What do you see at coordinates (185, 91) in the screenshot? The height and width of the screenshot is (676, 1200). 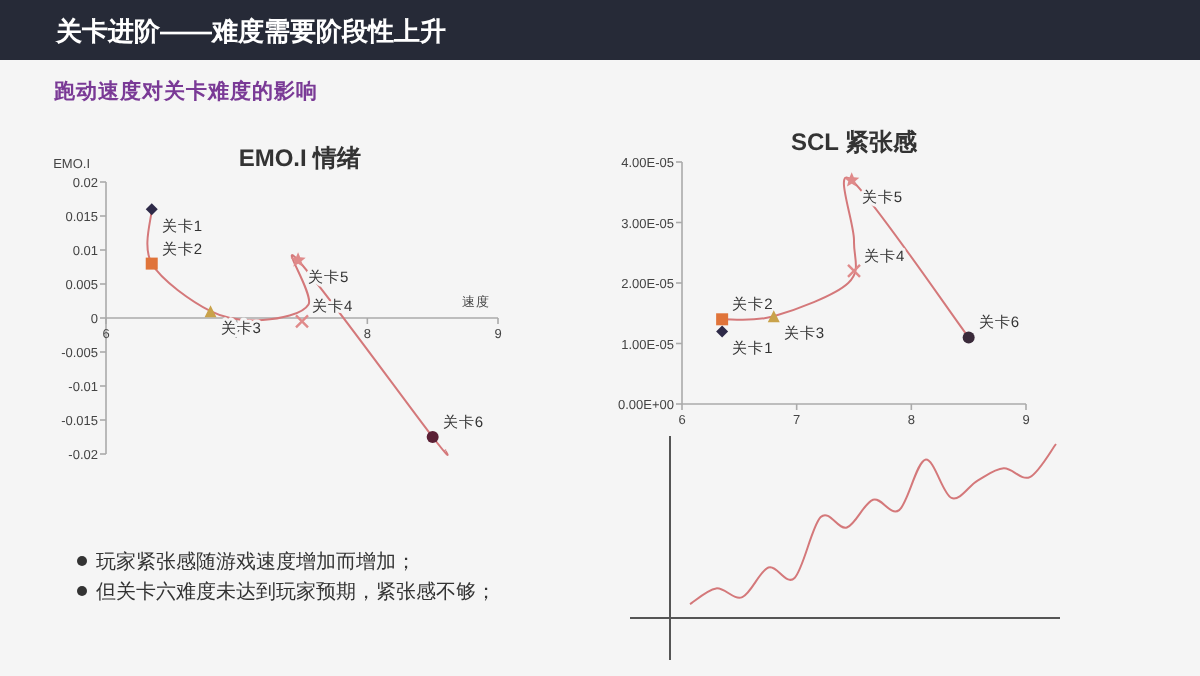 I see `text: 跑动速度对关卡难度的影响` at bounding box center [185, 91].